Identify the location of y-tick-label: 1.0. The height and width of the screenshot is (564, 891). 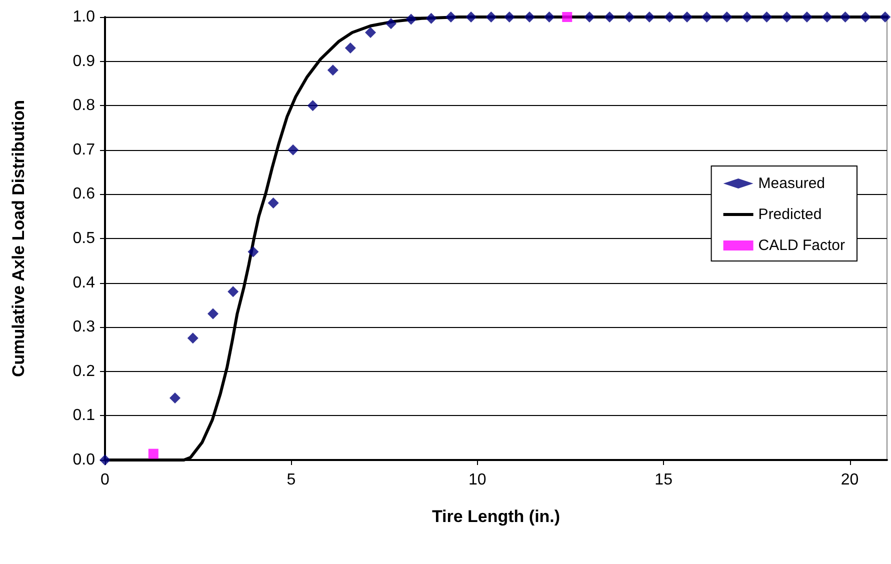
(84, 17).